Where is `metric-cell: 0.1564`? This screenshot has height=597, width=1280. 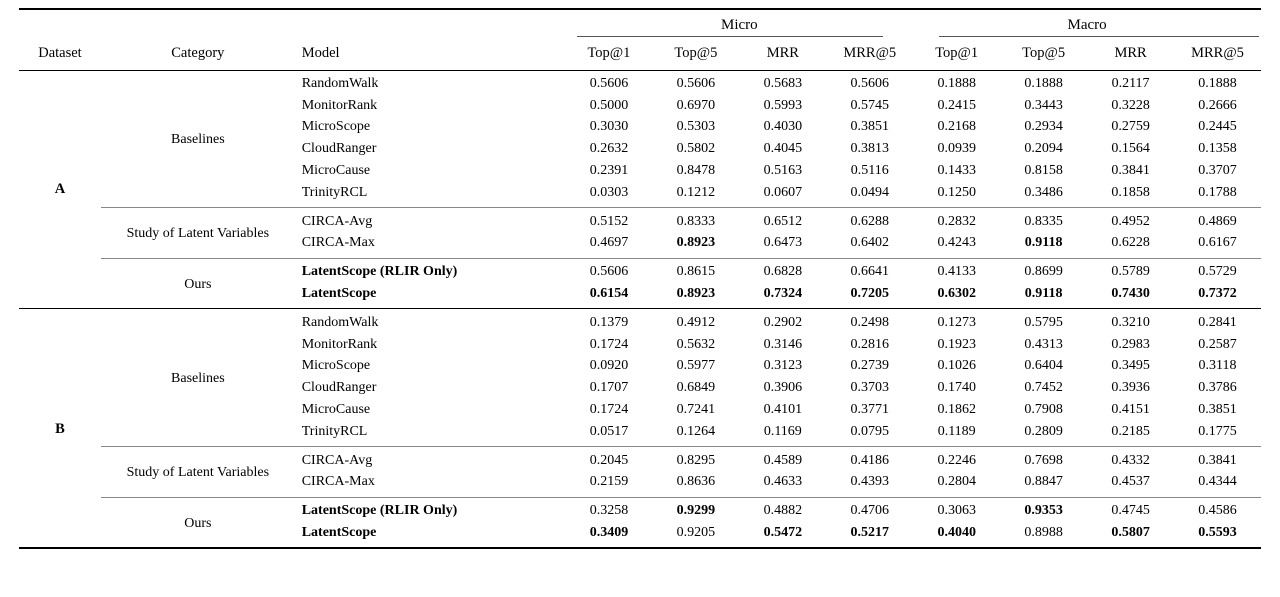 metric-cell: 0.1564 is located at coordinates (1130, 149).